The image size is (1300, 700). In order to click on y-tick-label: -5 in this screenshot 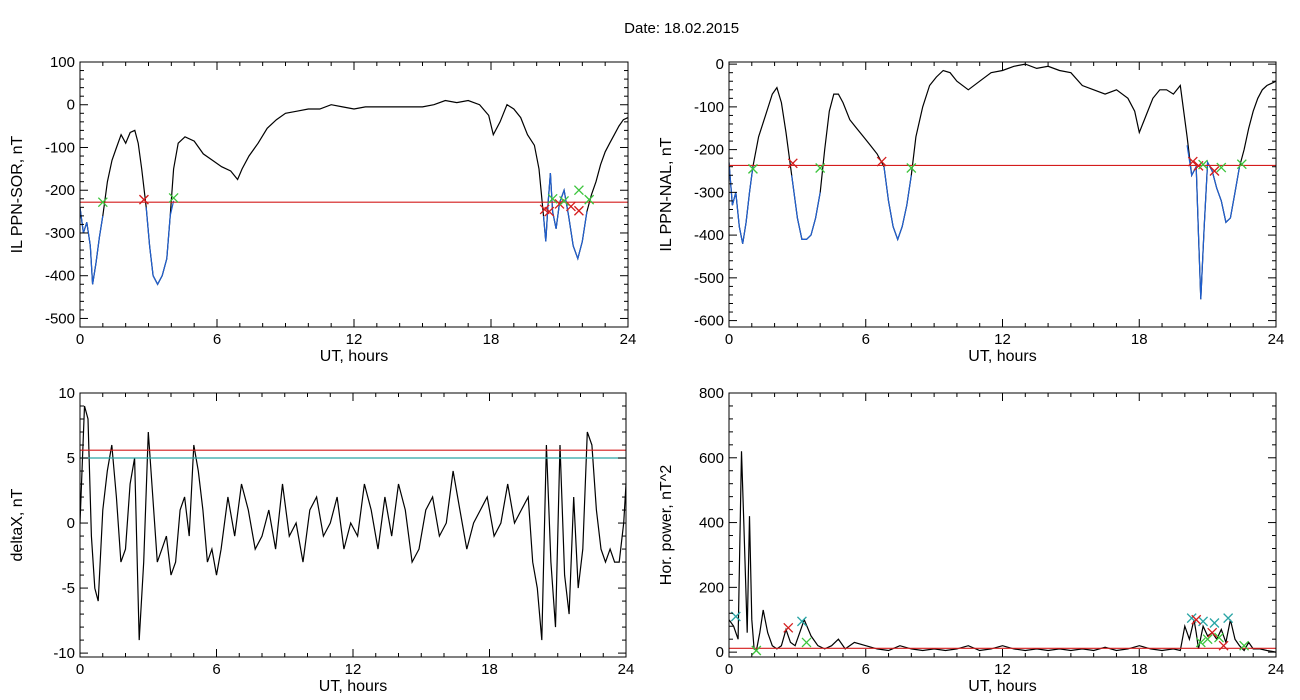, I will do `click(68, 588)`.